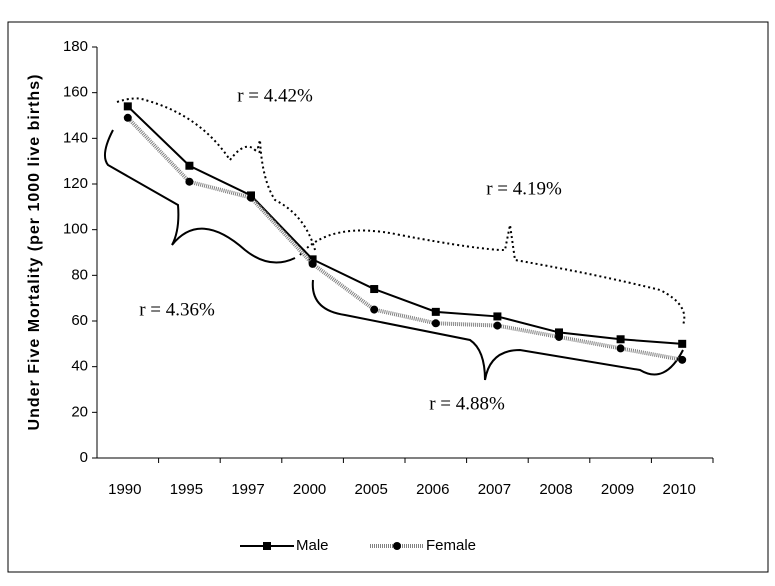  What do you see at coordinates (79, 366) in the screenshot?
I see `y-tick-label: 40` at bounding box center [79, 366].